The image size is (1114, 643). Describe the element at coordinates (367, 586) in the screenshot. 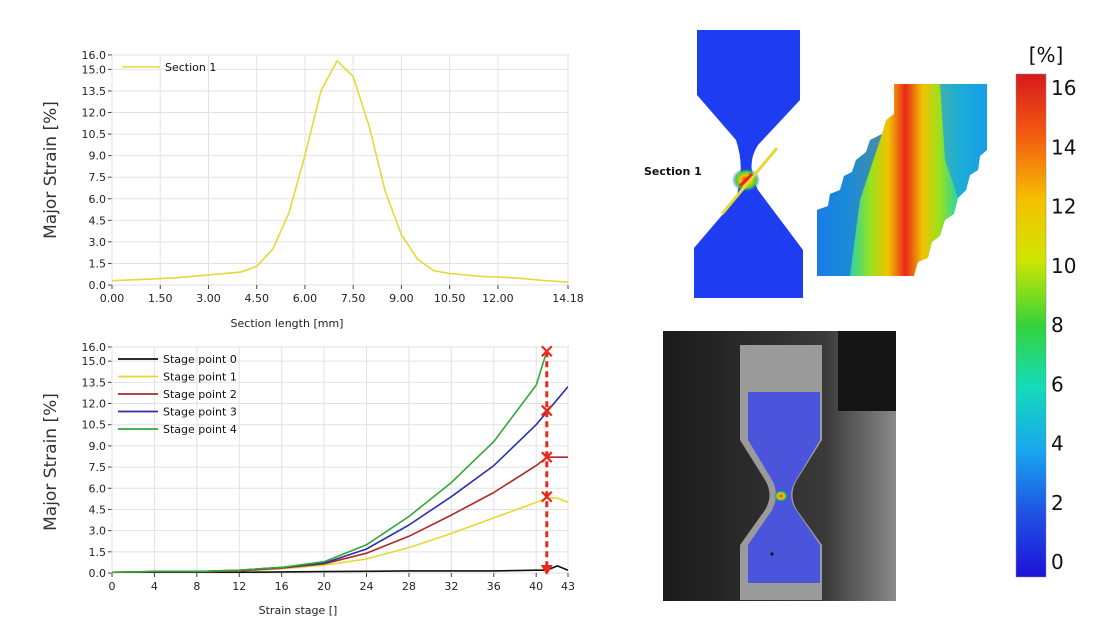

I see `x-tick-label: 24` at that location.